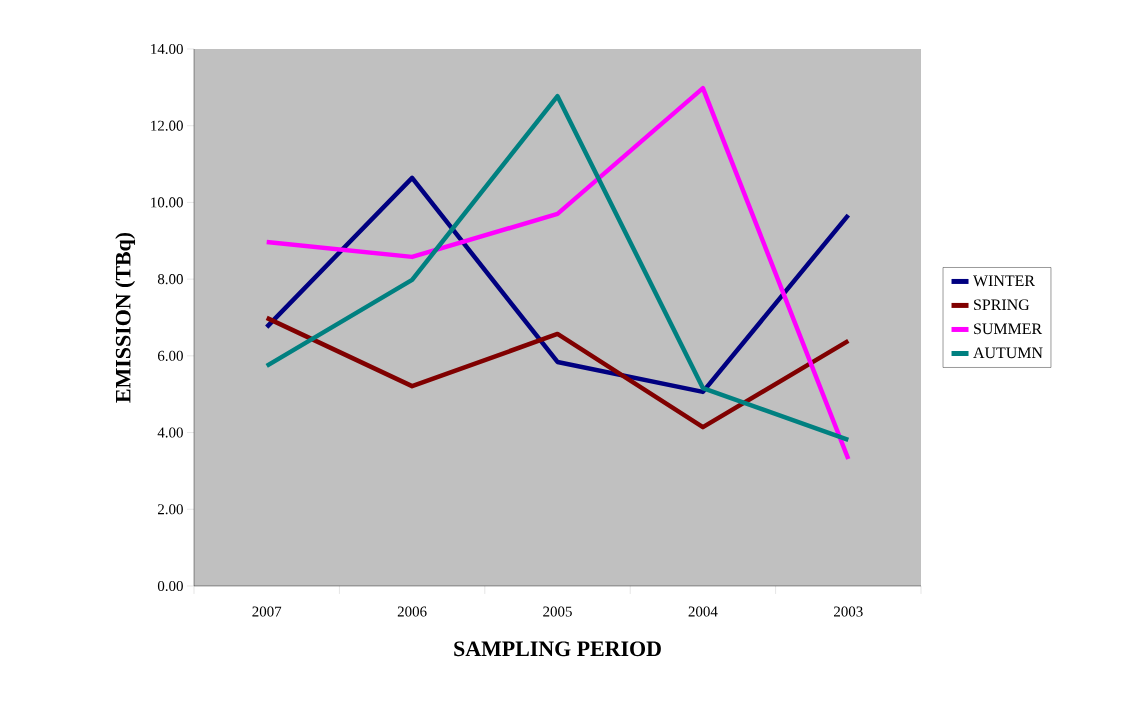 The height and width of the screenshot is (709, 1125). What do you see at coordinates (170, 586) in the screenshot?
I see `y-tick-label: 0.00` at bounding box center [170, 586].